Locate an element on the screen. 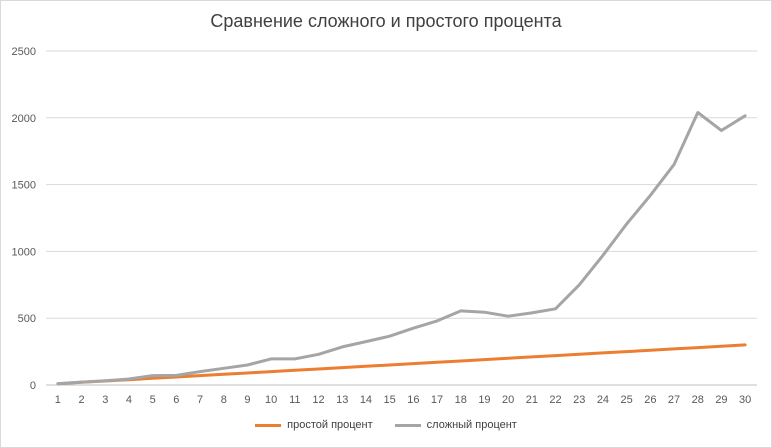 The image size is (772, 448). legend-item-simple: простой процент is located at coordinates (314, 425).